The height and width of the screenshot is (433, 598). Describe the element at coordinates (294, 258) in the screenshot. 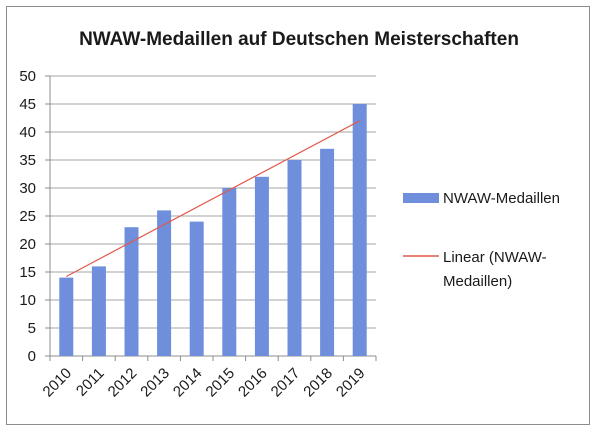

I see `bar-2017` at that location.